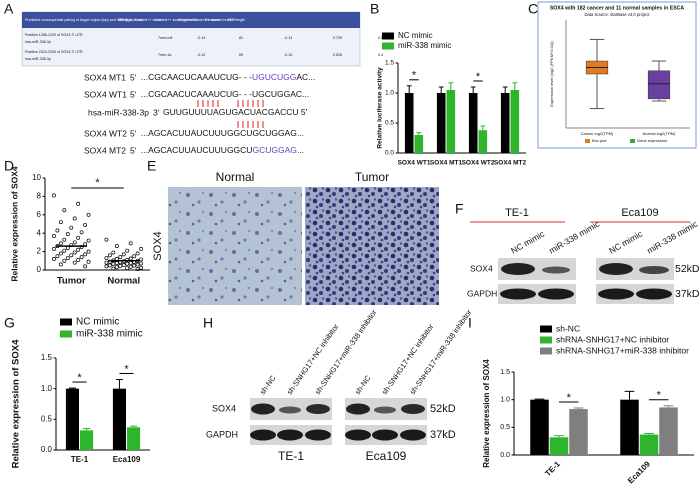 Image resolution: width=699 pixels, height=484 pixels. I want to click on y-tick-label: 0.0, so click(505, 455).